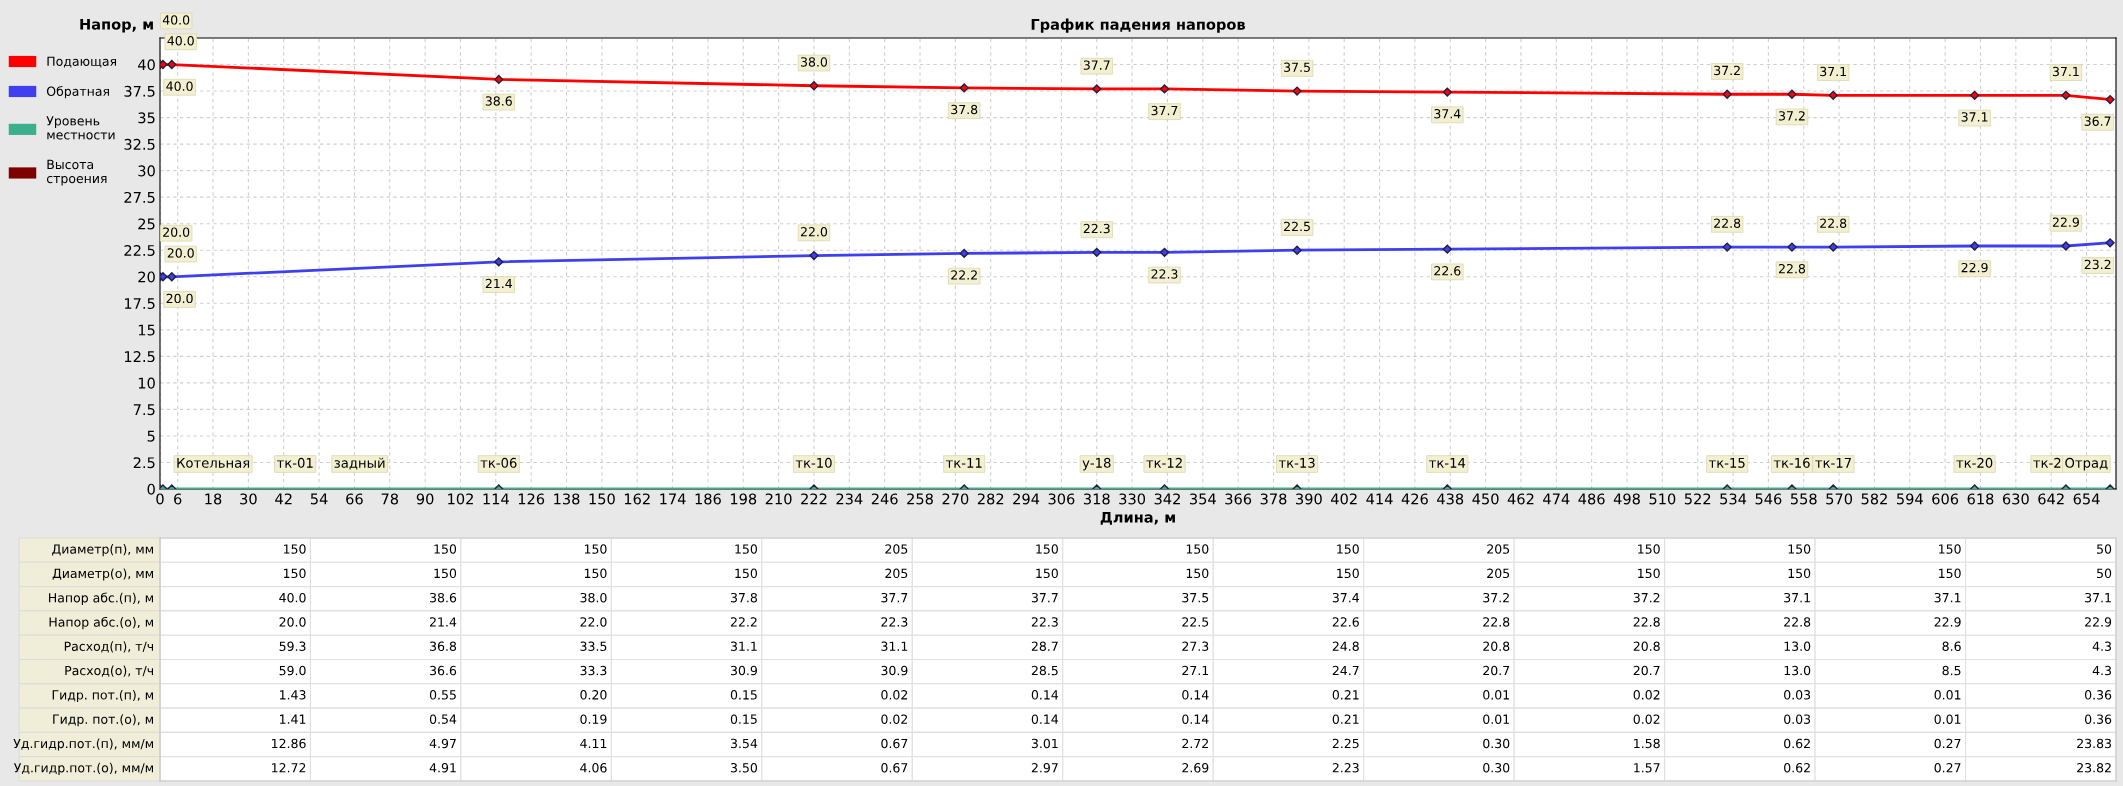  What do you see at coordinates (1297, 67) in the screenshot?
I see `data-label: 37.5` at bounding box center [1297, 67].